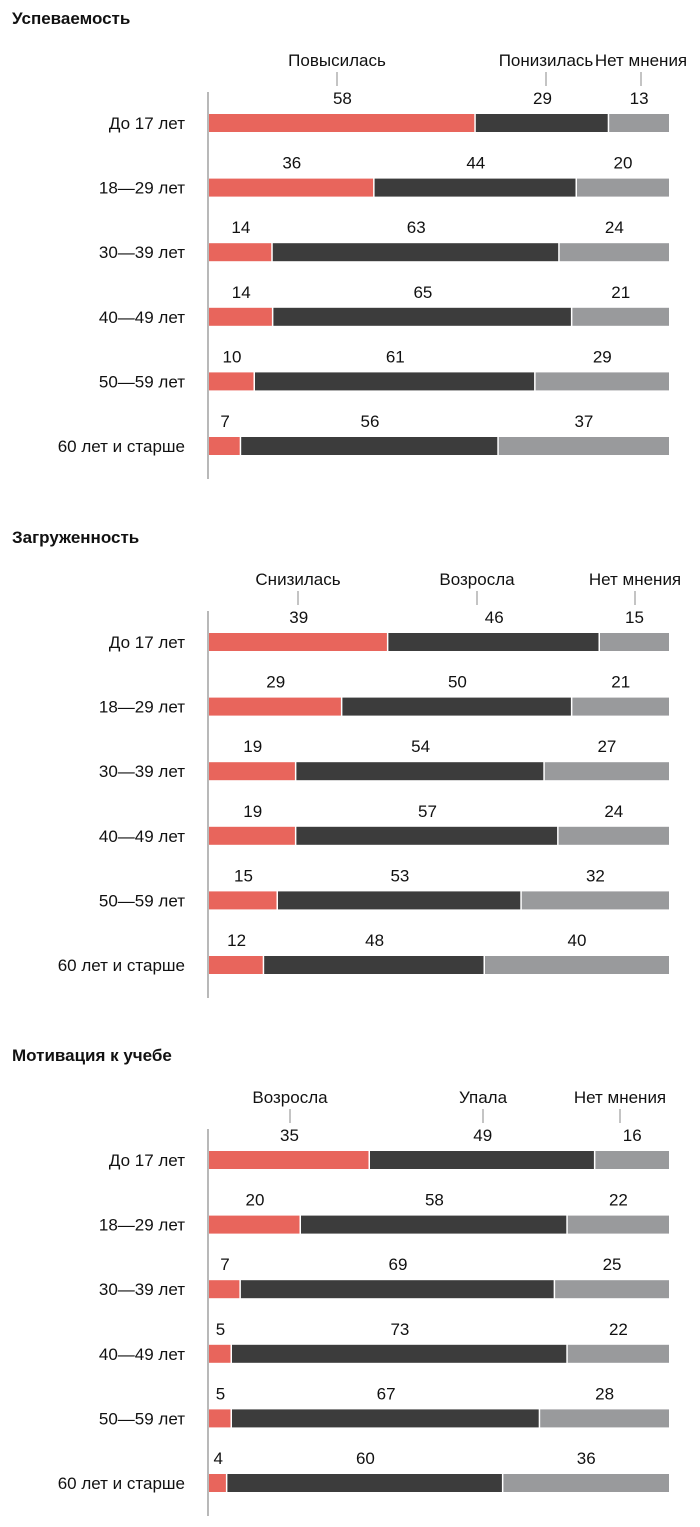 Image resolution: width=700 pixels, height=1527 pixels. Describe the element at coordinates (75, 537) in the screenshot. I see `chart-title: Загруженность` at that location.